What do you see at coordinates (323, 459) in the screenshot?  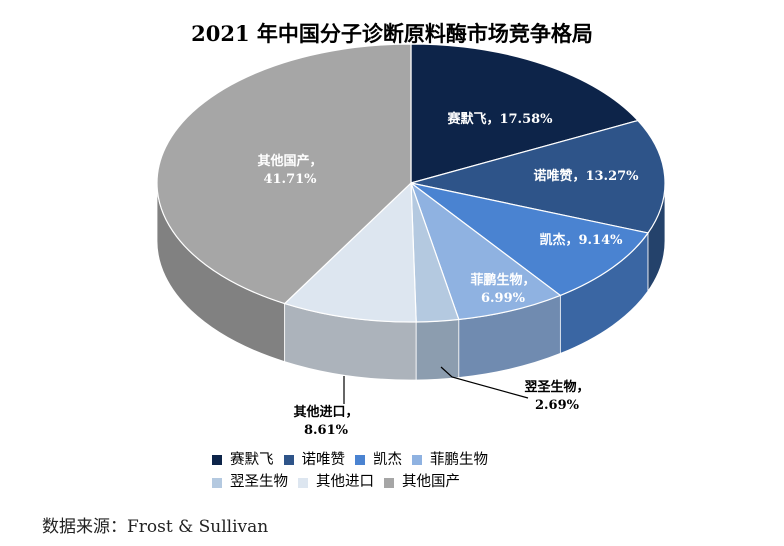 I see `legend-label: 诺唯赞` at bounding box center [323, 459].